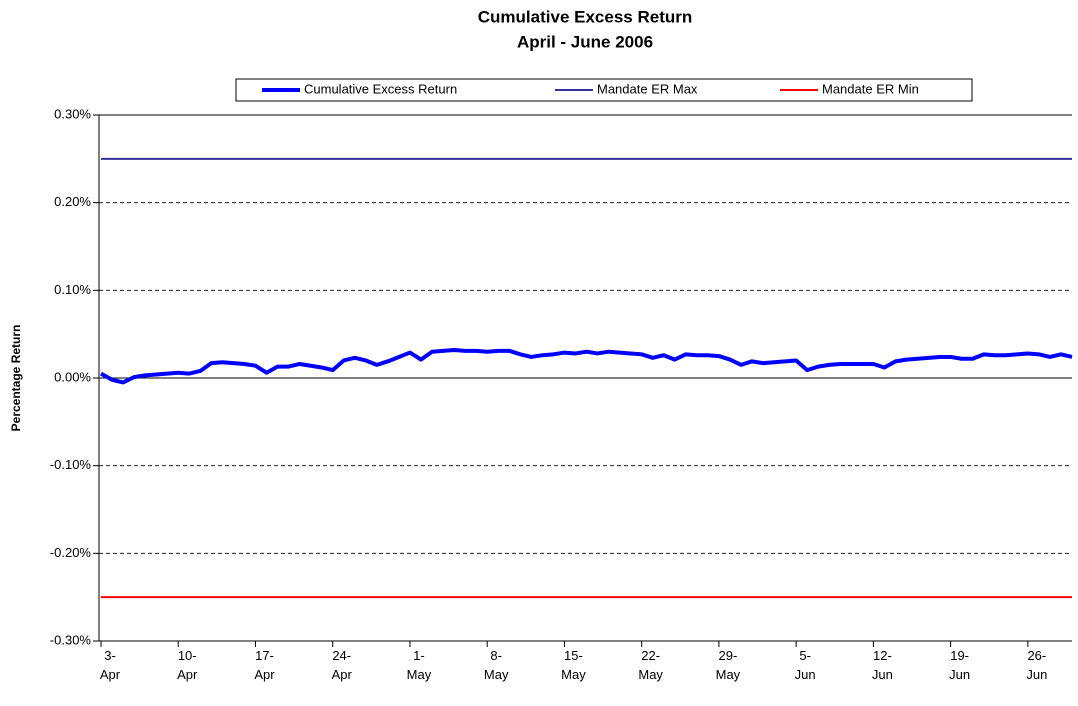 This screenshot has height=706, width=1078. Describe the element at coordinates (71, 639) in the screenshot. I see `y-tick-label: -0.30%` at that location.